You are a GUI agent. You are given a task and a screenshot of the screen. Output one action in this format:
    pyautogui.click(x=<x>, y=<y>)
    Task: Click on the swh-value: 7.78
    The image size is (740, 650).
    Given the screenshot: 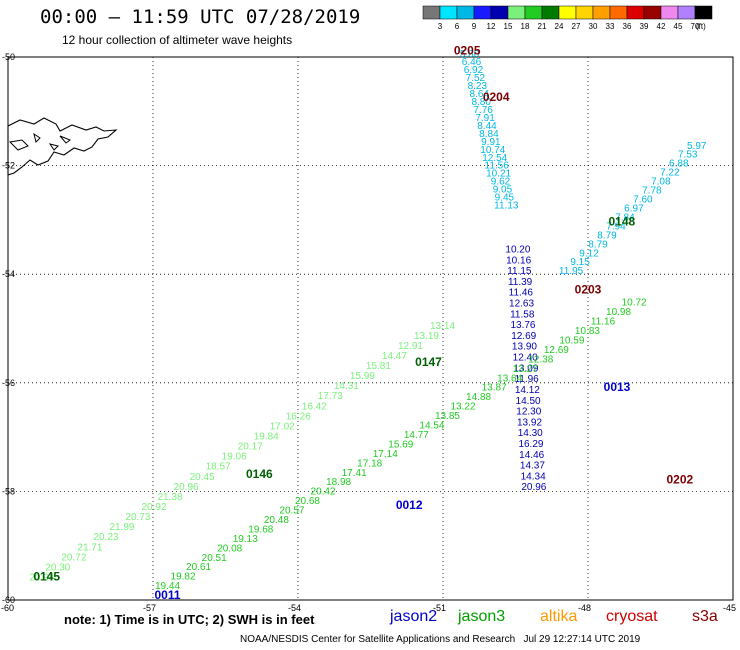 What is the action you would take?
    pyautogui.click(x=652, y=191)
    